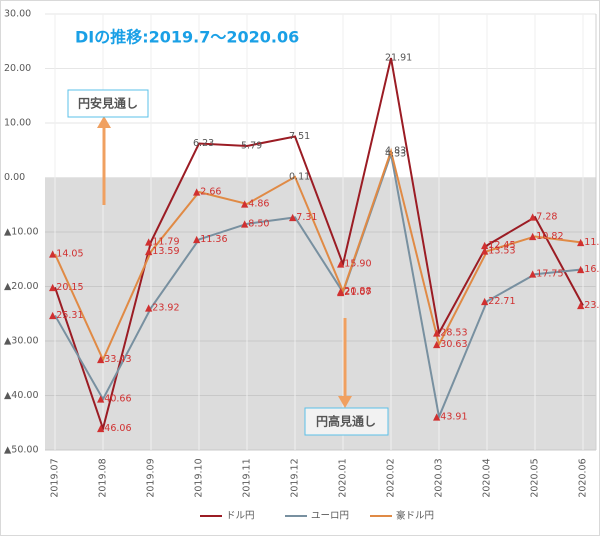  I want to click on data-label: ▲12.45, so click(498, 245).